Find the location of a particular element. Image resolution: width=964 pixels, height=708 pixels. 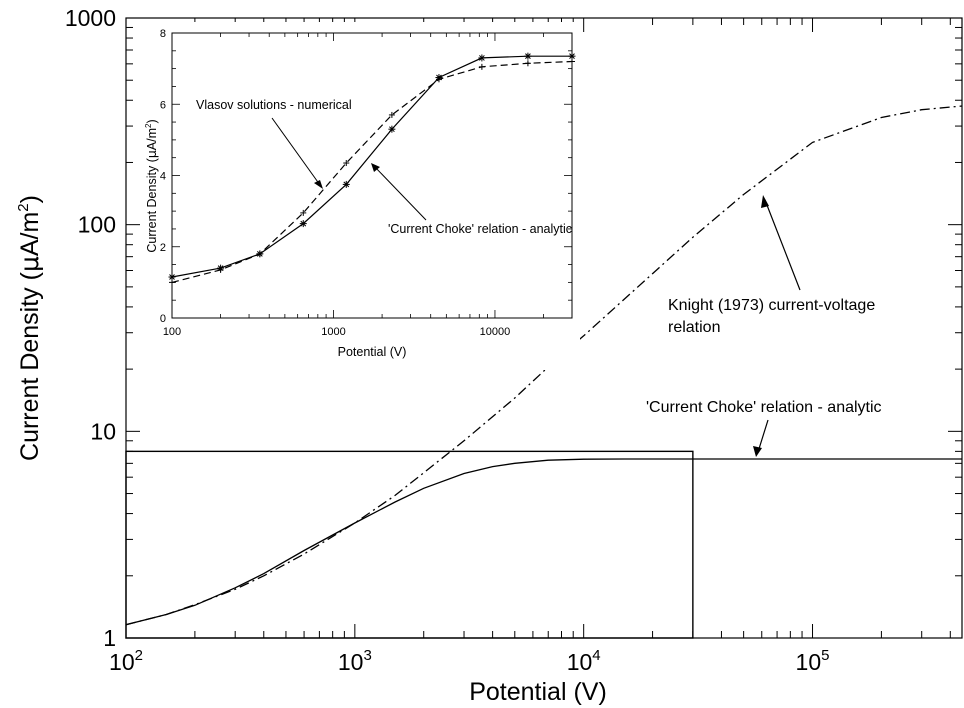

main-x-tick-label: 10⁵ is located at coordinates (813, 661).